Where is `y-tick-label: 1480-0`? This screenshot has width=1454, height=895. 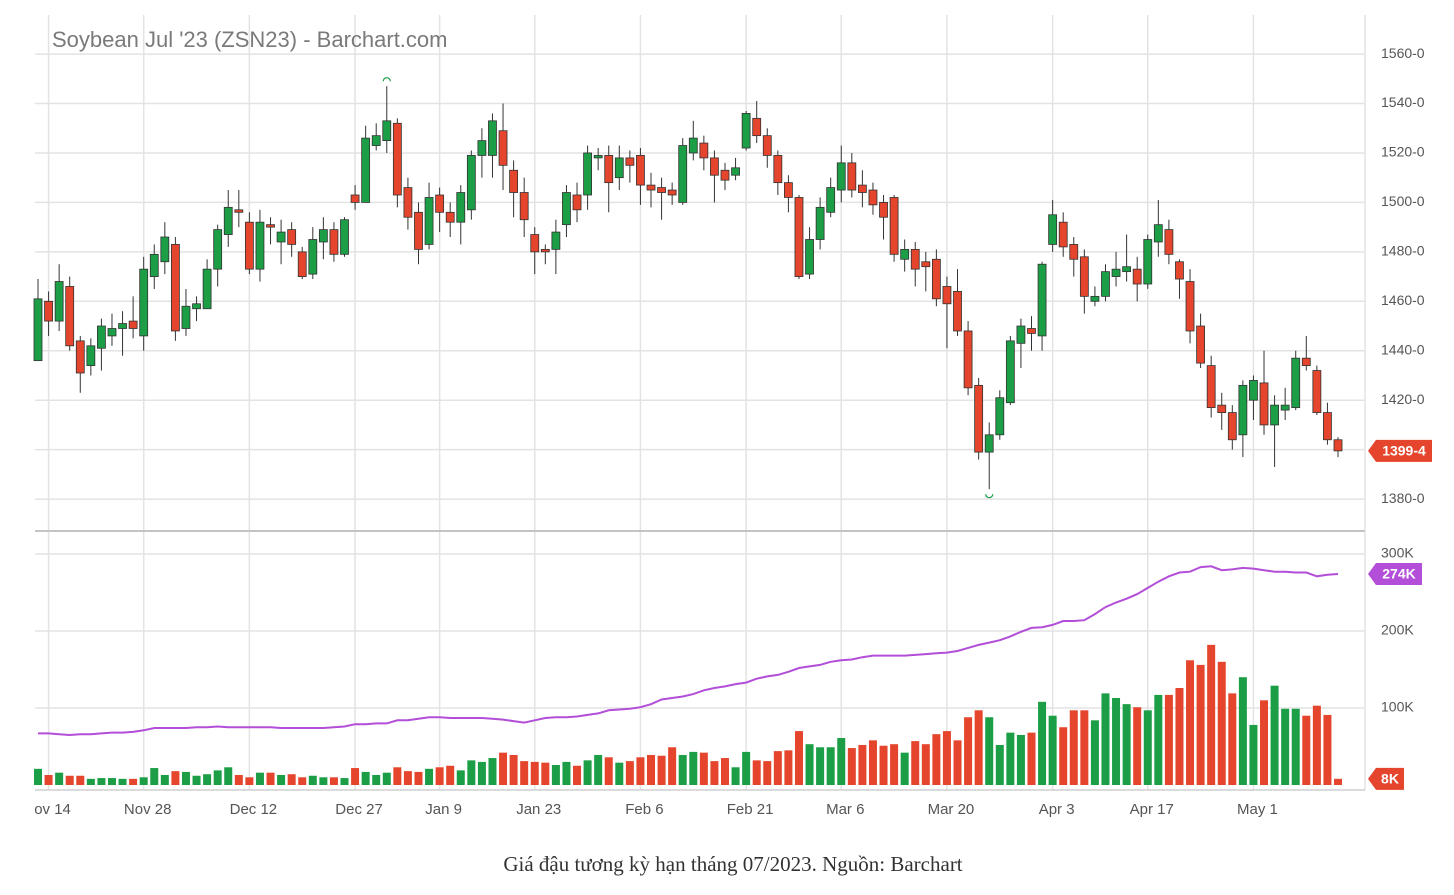 y-tick-label: 1480-0 is located at coordinates (1403, 251).